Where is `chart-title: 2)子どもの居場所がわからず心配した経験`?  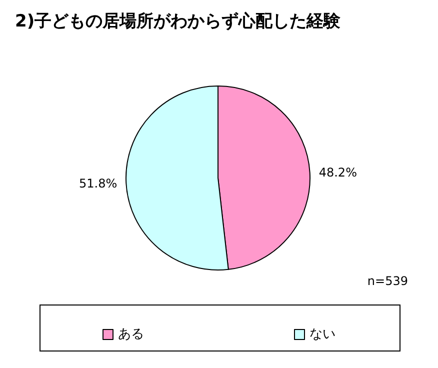
chart-title: 2)子どもの居場所がわからず心配した経験 is located at coordinates (178, 22).